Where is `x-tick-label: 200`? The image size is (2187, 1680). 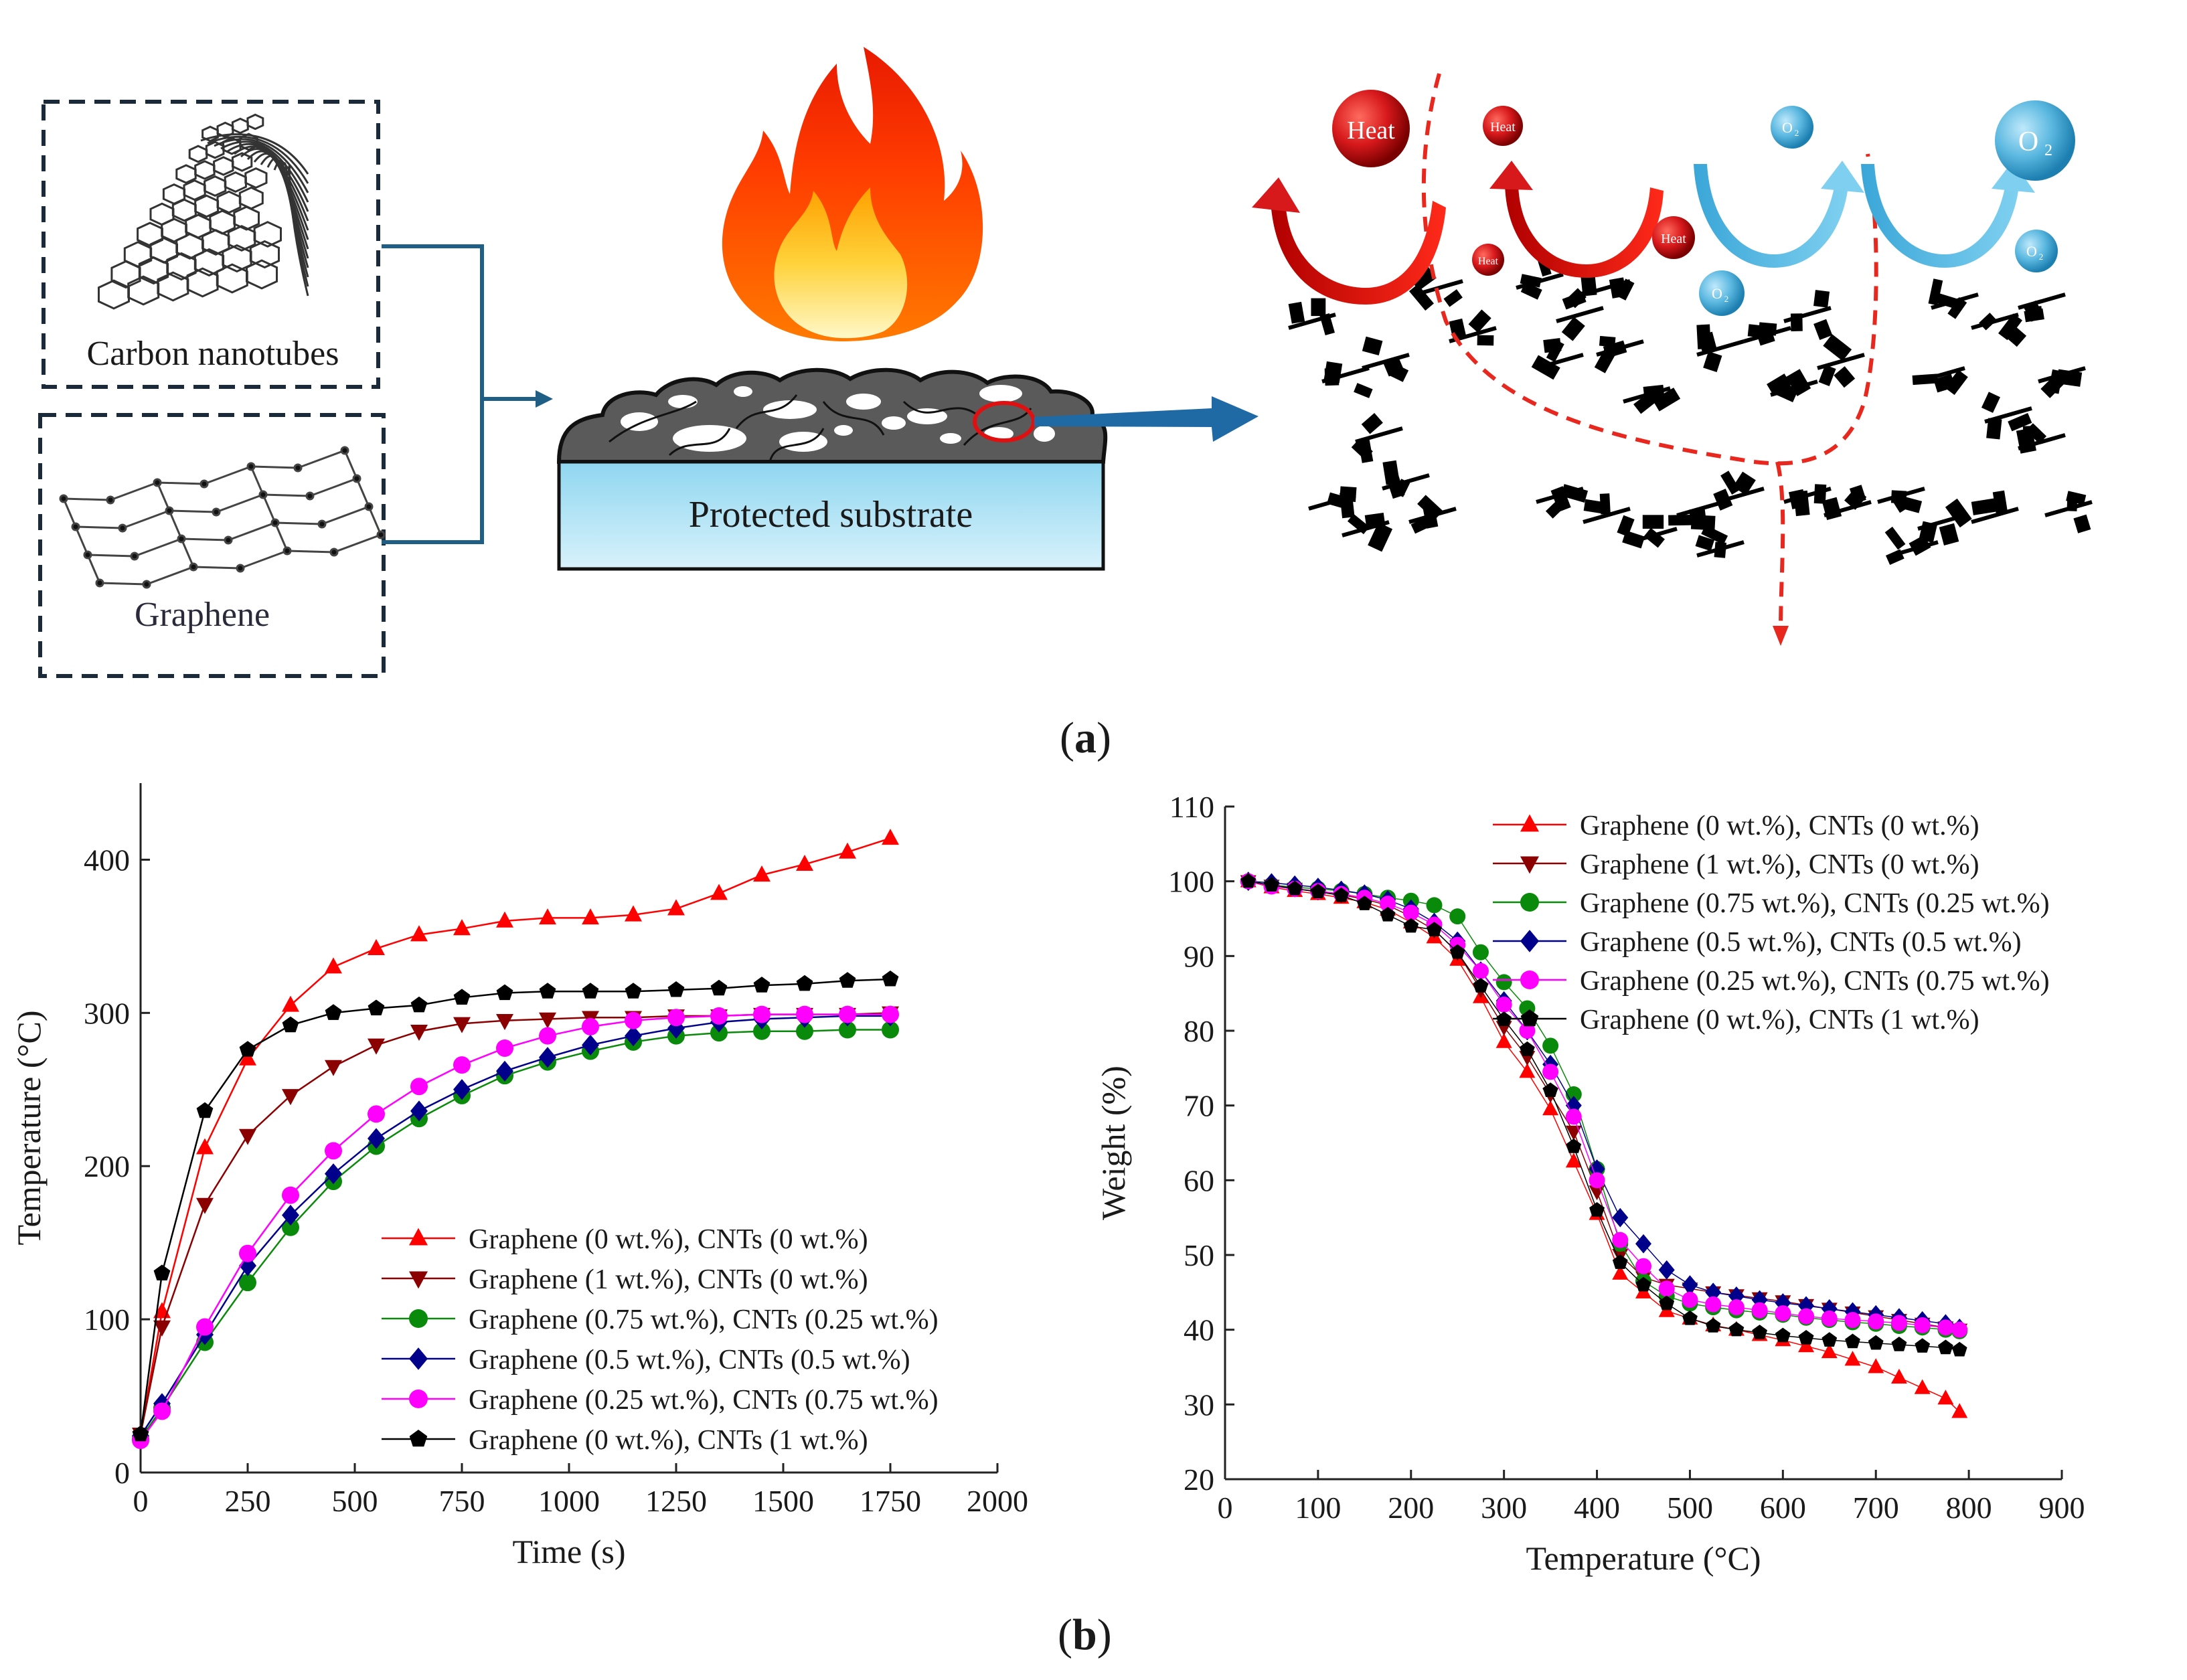 x-tick-label: 200 is located at coordinates (1411, 1508).